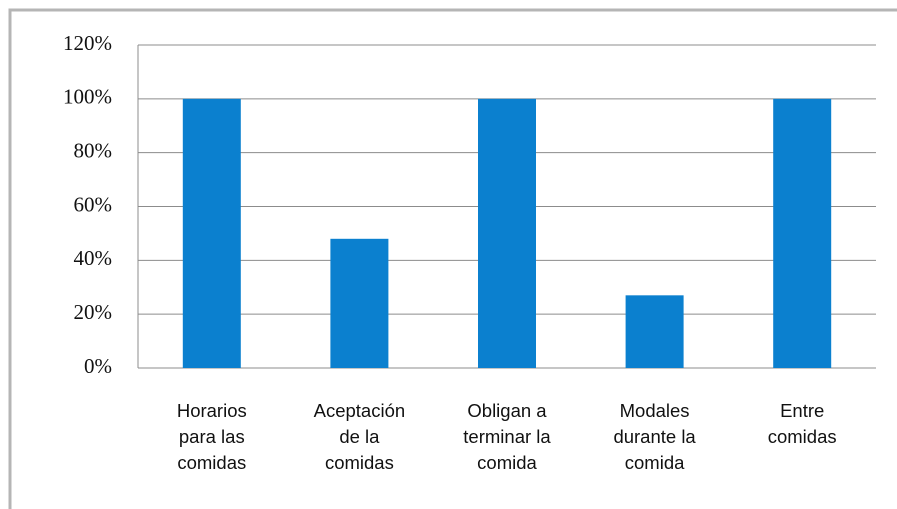  I want to click on x-tick-label: Modales durante la comida, so click(654, 436).